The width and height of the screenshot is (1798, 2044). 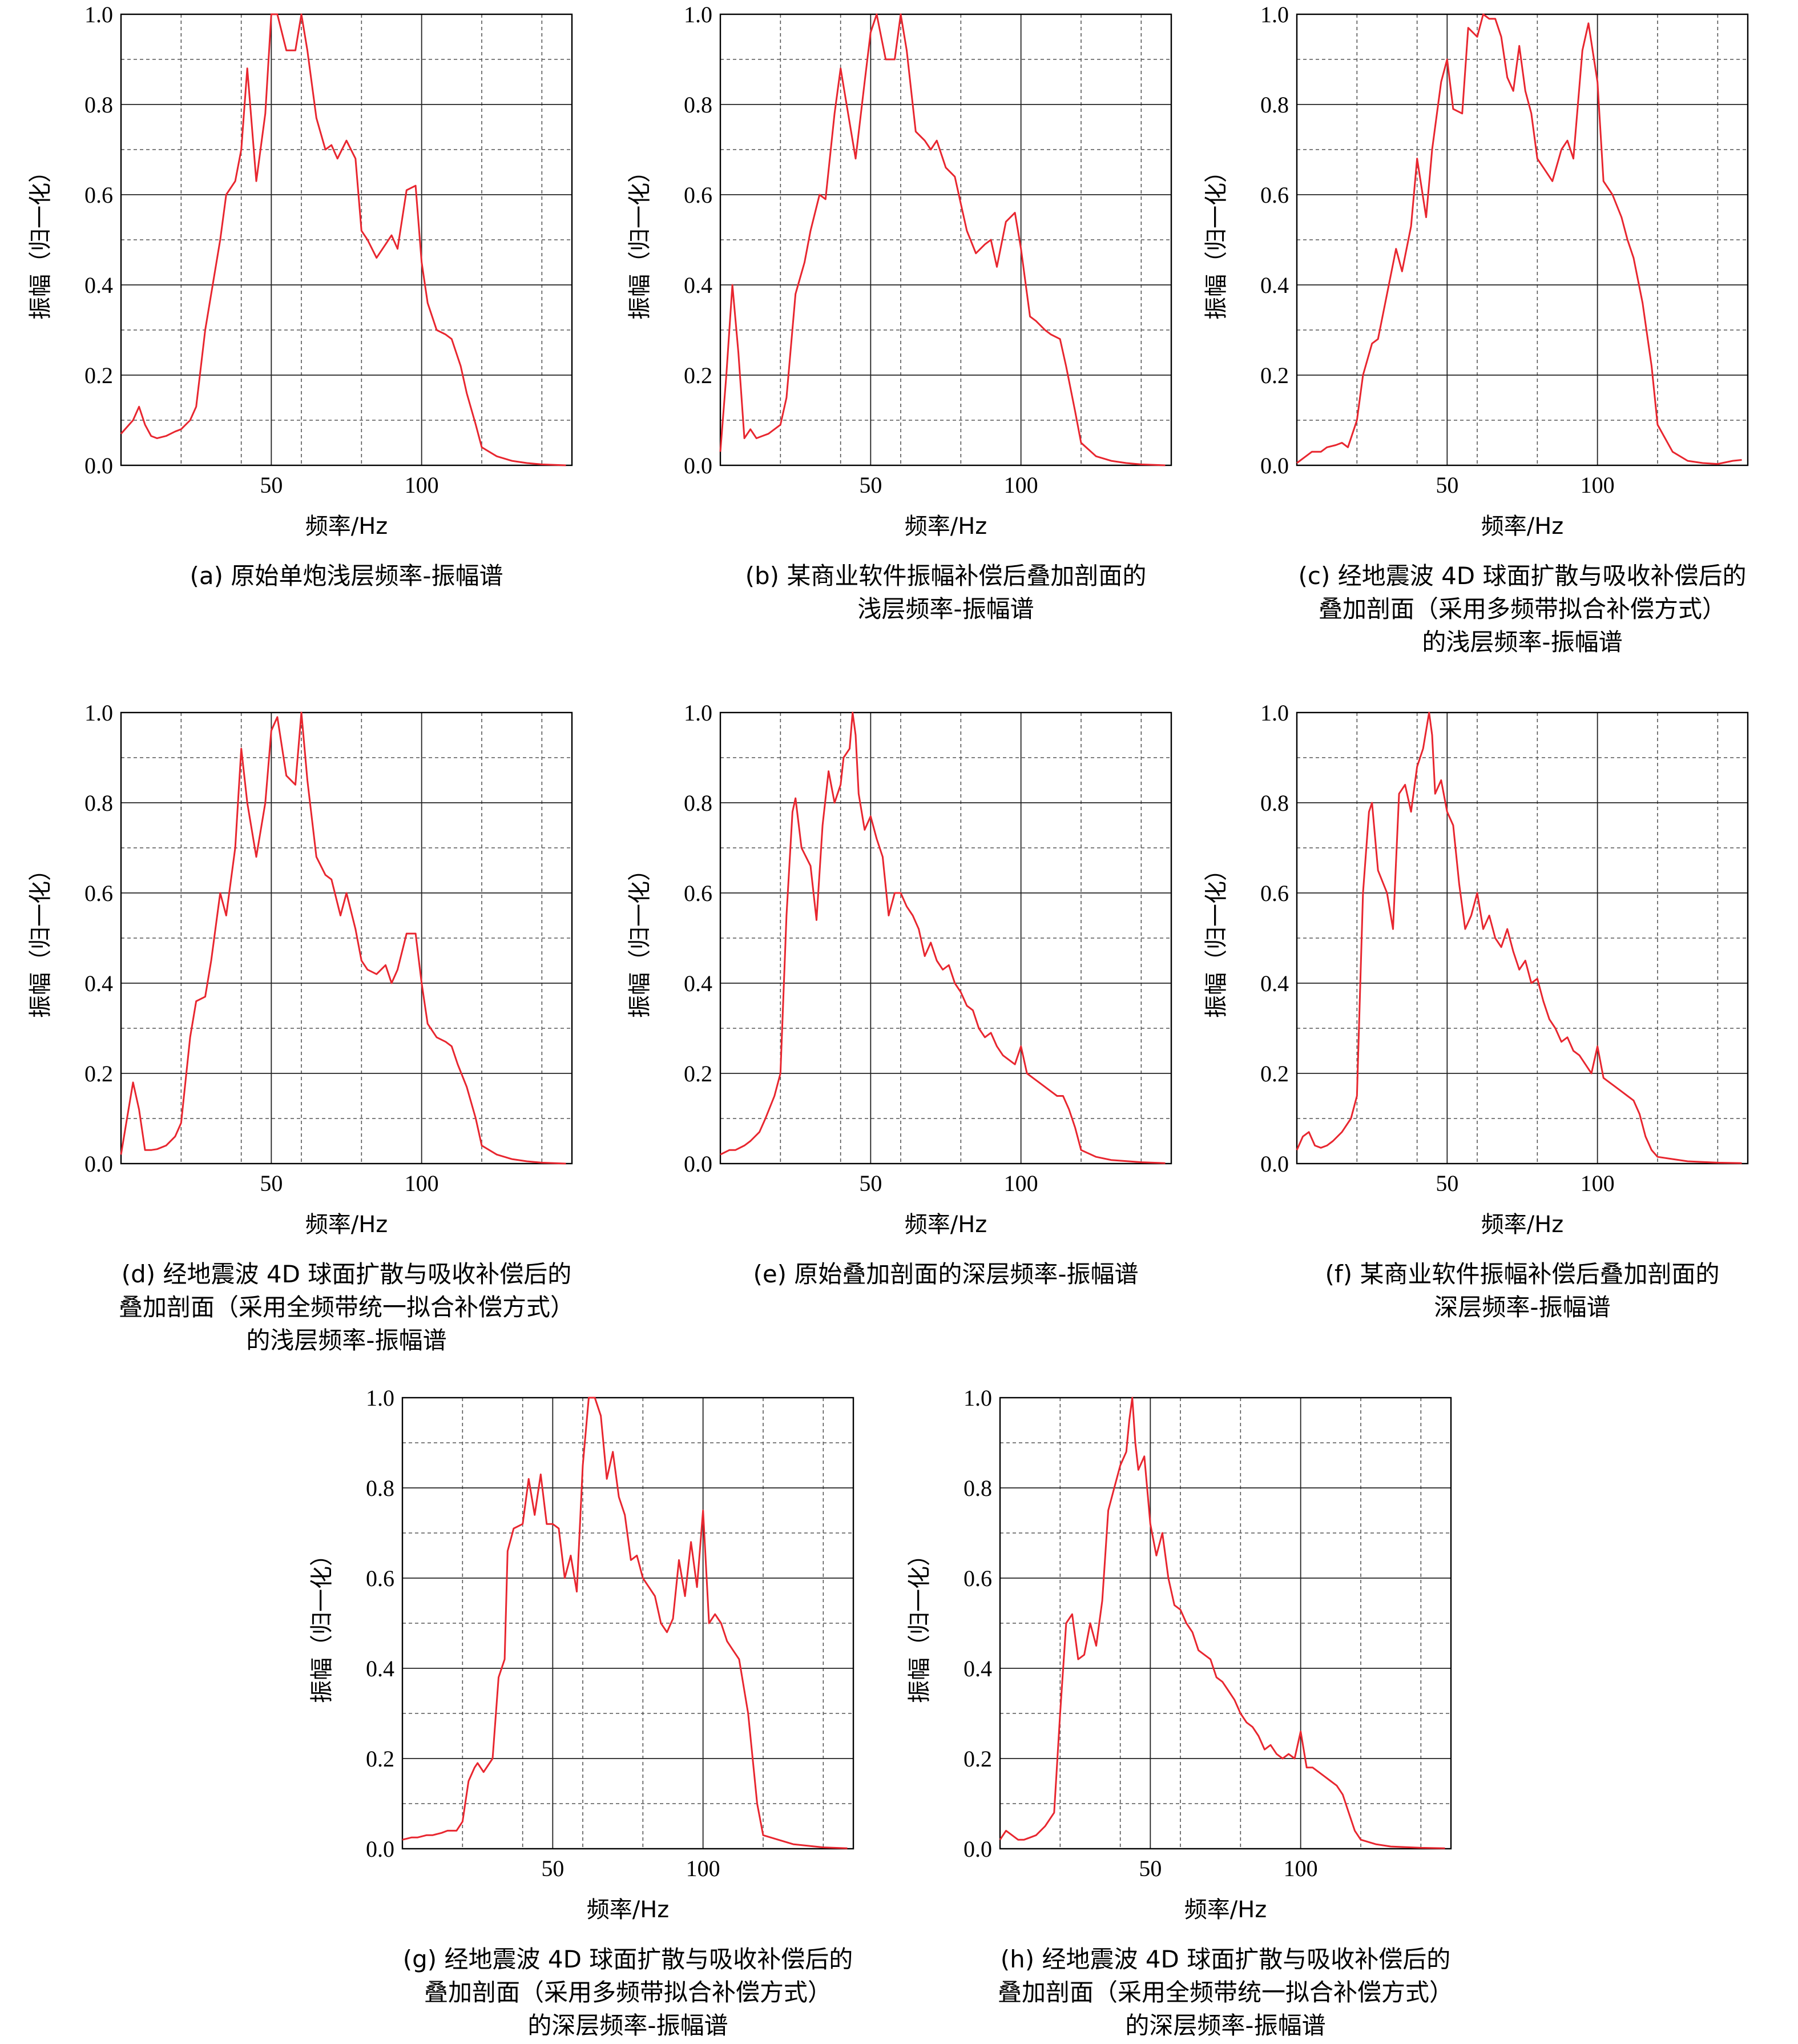 I want to click on panel-caption: 的浅层频率-振幅谱, so click(x=1522, y=642).